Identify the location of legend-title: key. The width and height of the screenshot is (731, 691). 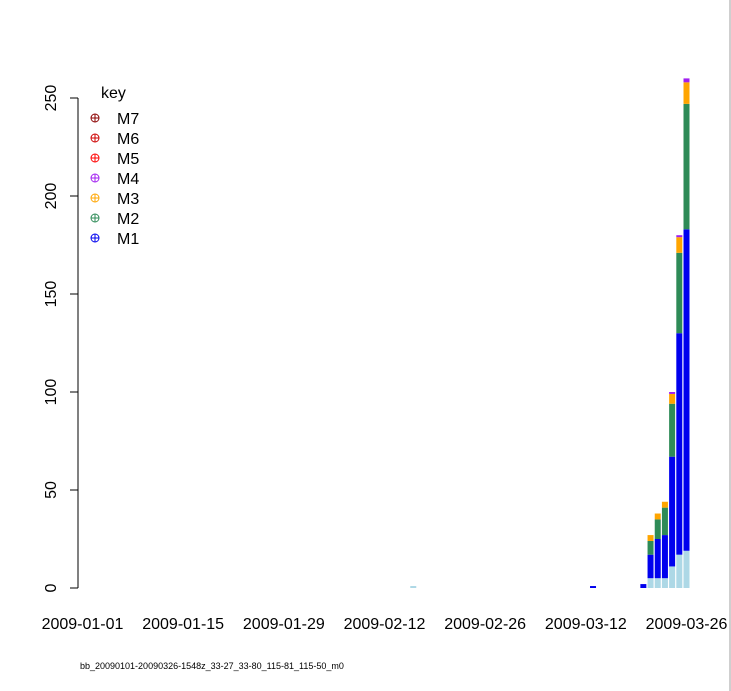
(113, 93).